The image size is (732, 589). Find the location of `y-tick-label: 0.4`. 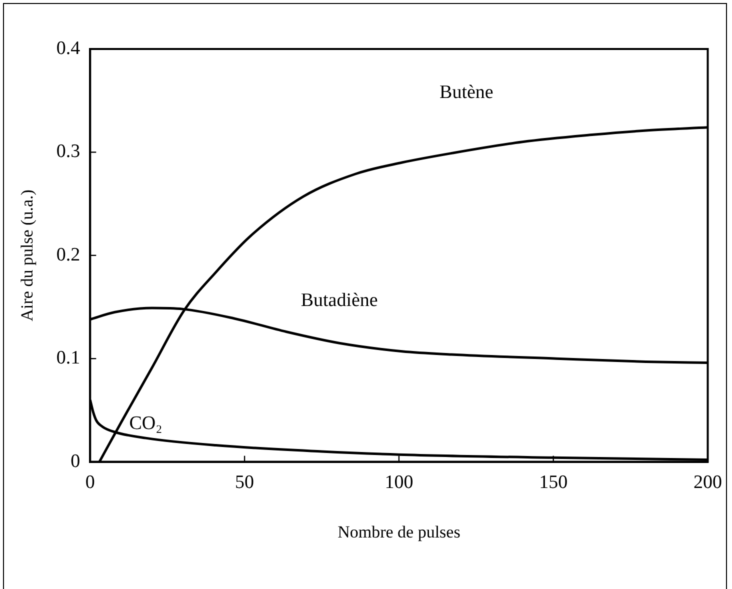

y-tick-label: 0.4 is located at coordinates (68, 48).